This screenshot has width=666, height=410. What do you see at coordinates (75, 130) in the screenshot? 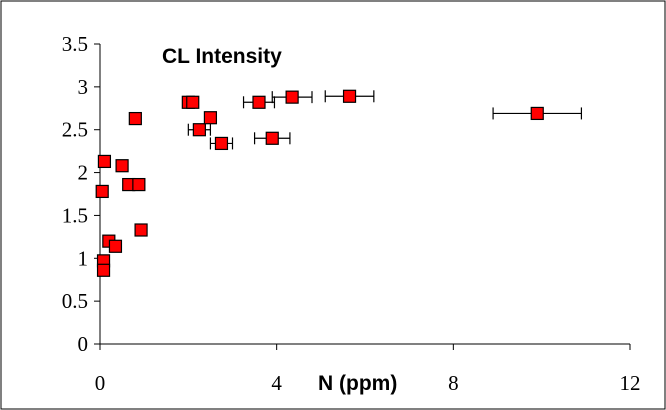
I see `y-tick-label: 2.5` at bounding box center [75, 130].